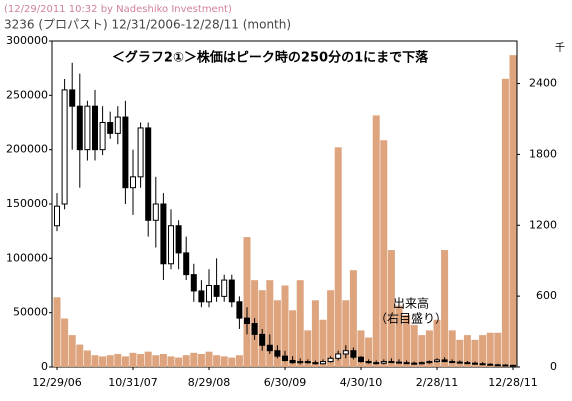 Image resolution: width=572 pixels, height=401 pixels. I want to click on x-tick-label: 4/30/10, so click(361, 382).